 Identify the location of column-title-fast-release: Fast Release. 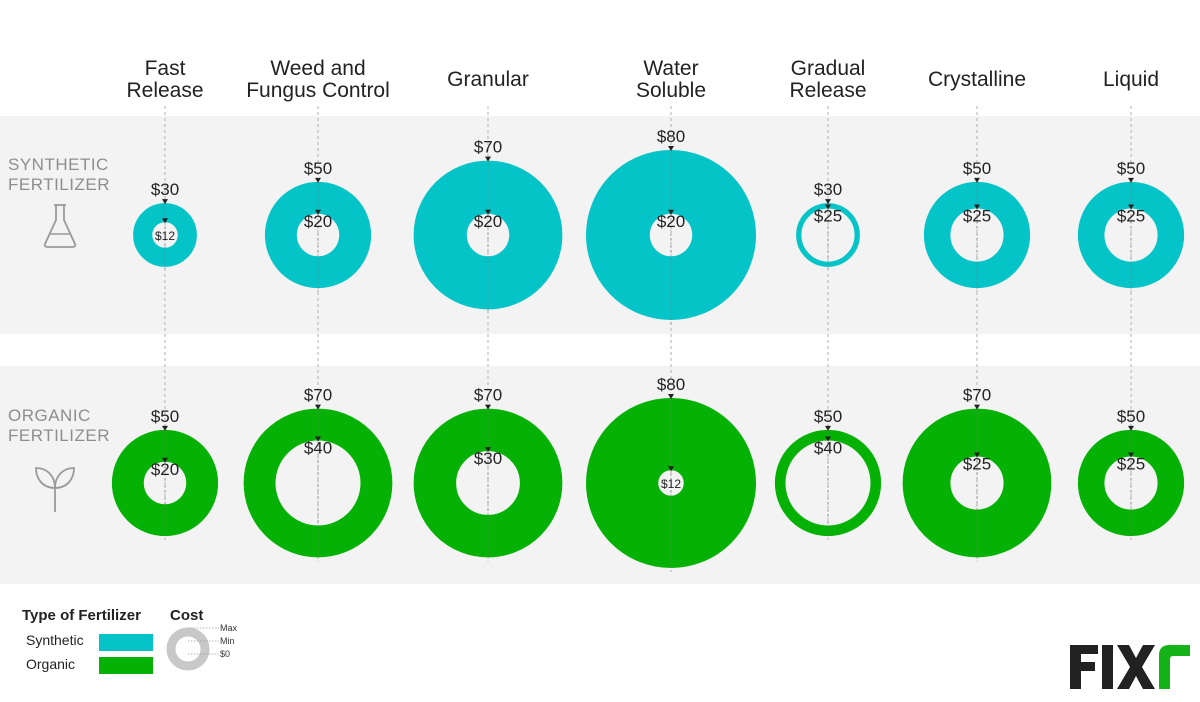
(165, 80).